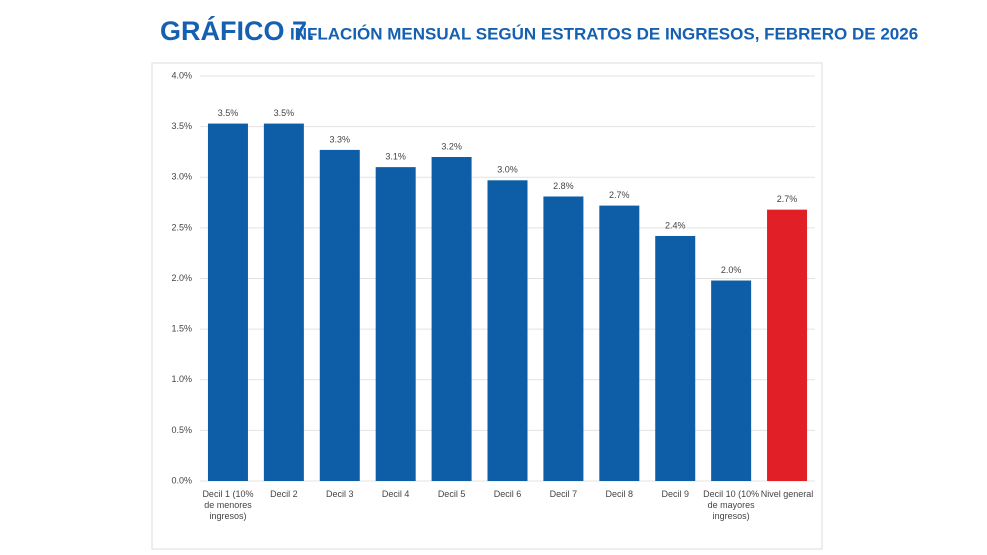  What do you see at coordinates (340, 139) in the screenshot?
I see `data-label: 3.3%` at bounding box center [340, 139].